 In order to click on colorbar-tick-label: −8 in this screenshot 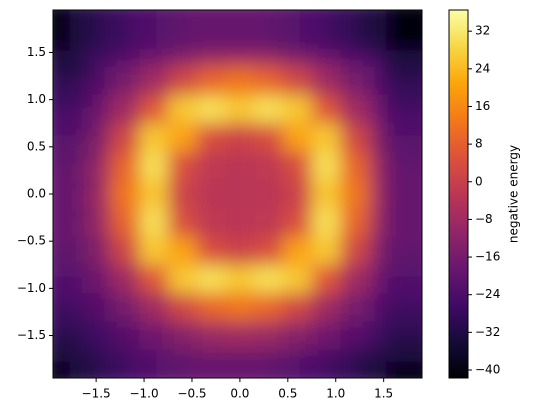, I will do `click(484, 219)`.